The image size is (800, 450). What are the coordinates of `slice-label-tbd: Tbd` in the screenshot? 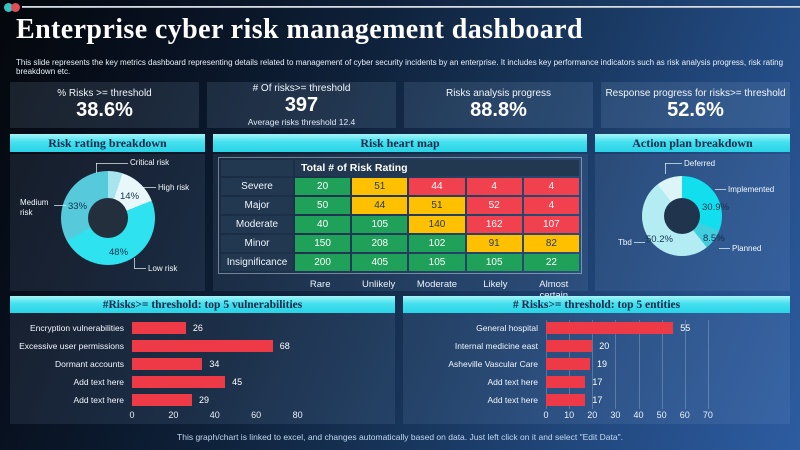 It's located at (625, 242).